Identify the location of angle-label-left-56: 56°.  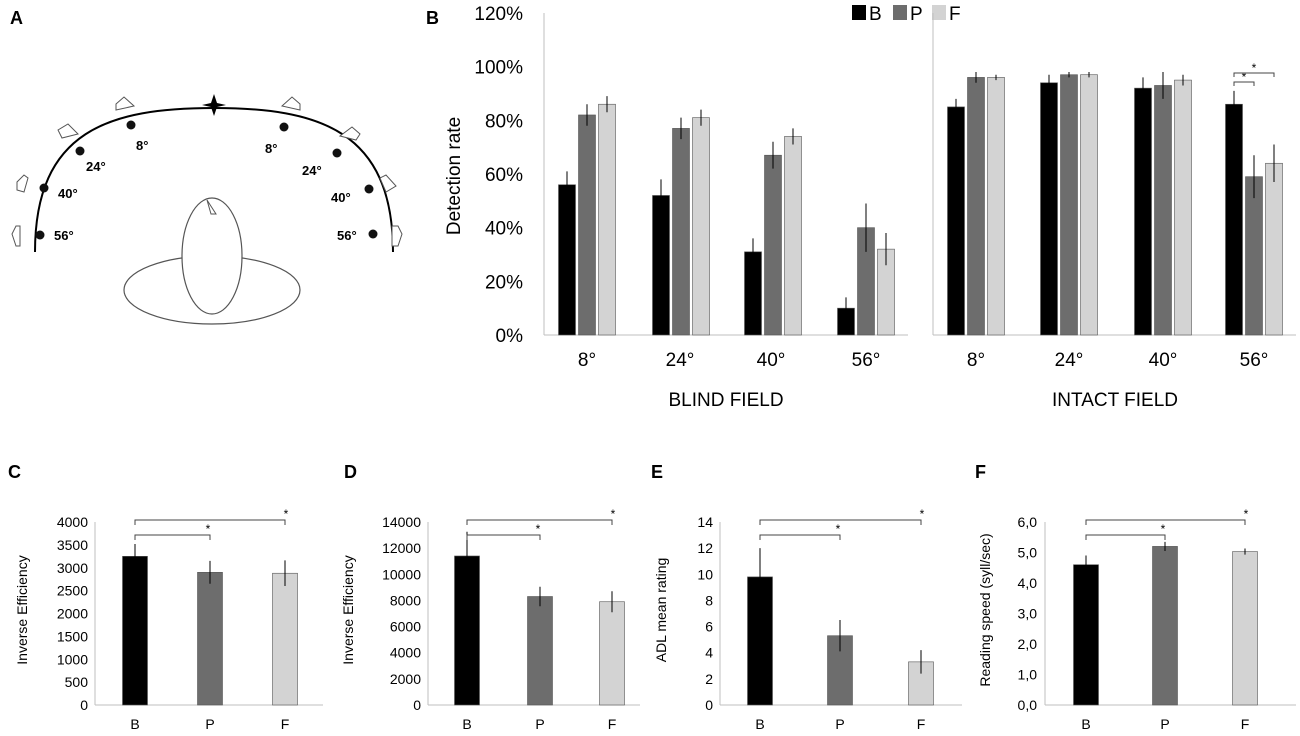
(64, 235).